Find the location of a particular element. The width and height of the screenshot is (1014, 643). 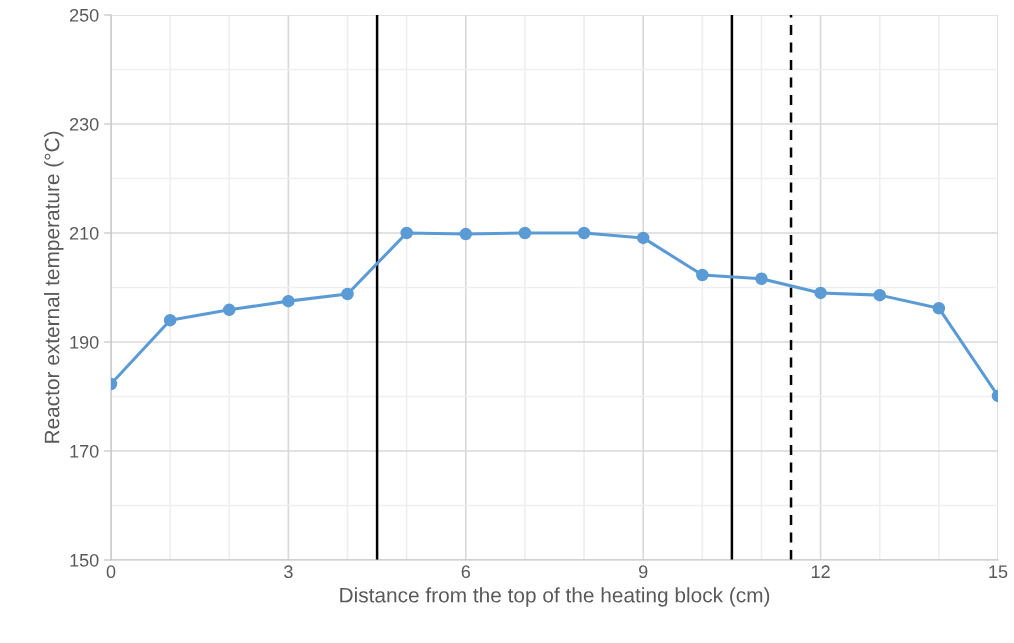

x-tick-label: 9 is located at coordinates (643, 572).